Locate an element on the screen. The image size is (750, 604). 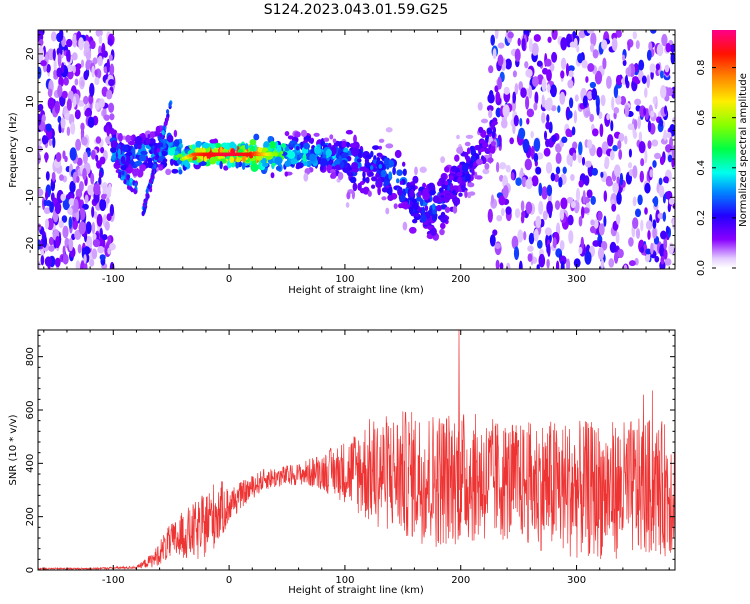
snr-x-tick-label: 300 is located at coordinates (576, 580).